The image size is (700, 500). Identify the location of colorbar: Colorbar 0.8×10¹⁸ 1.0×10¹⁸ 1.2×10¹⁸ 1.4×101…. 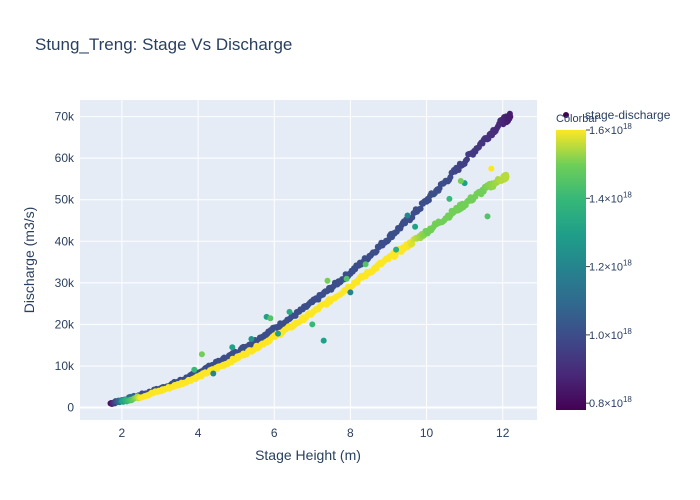
(594, 261).